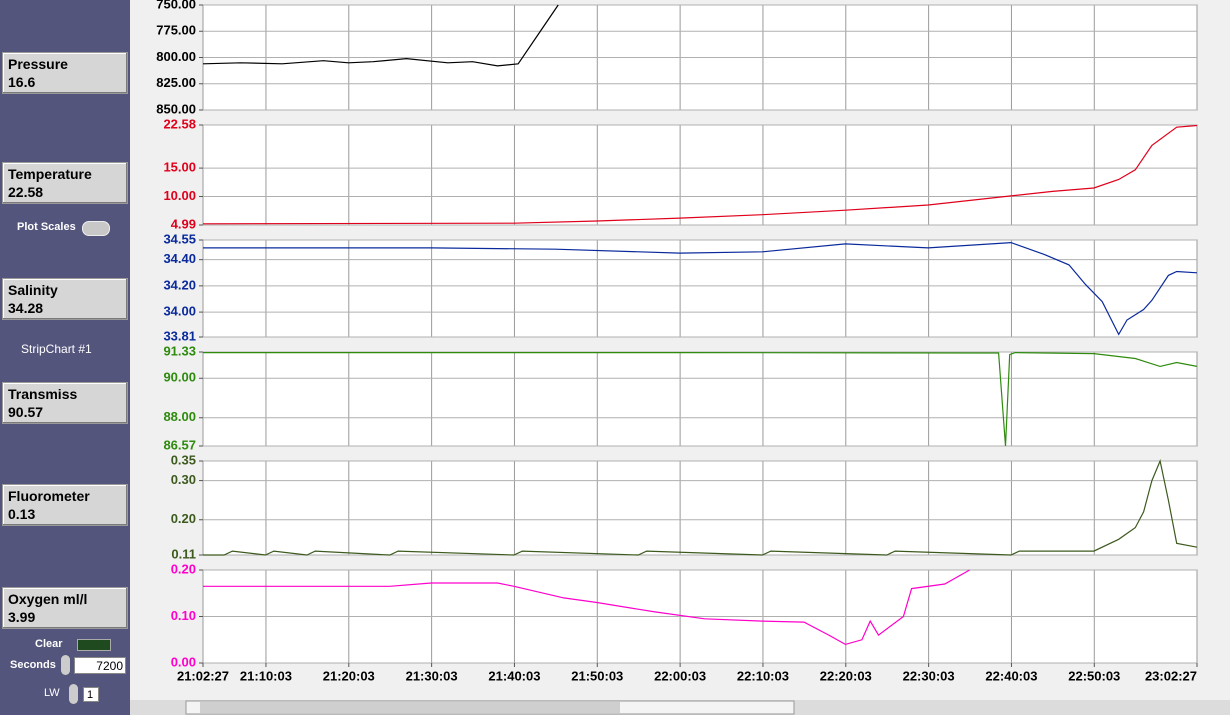 This screenshot has width=1230, height=715. Describe the element at coordinates (176, 108) in the screenshot. I see `y-tick-label: 850.00` at that location.